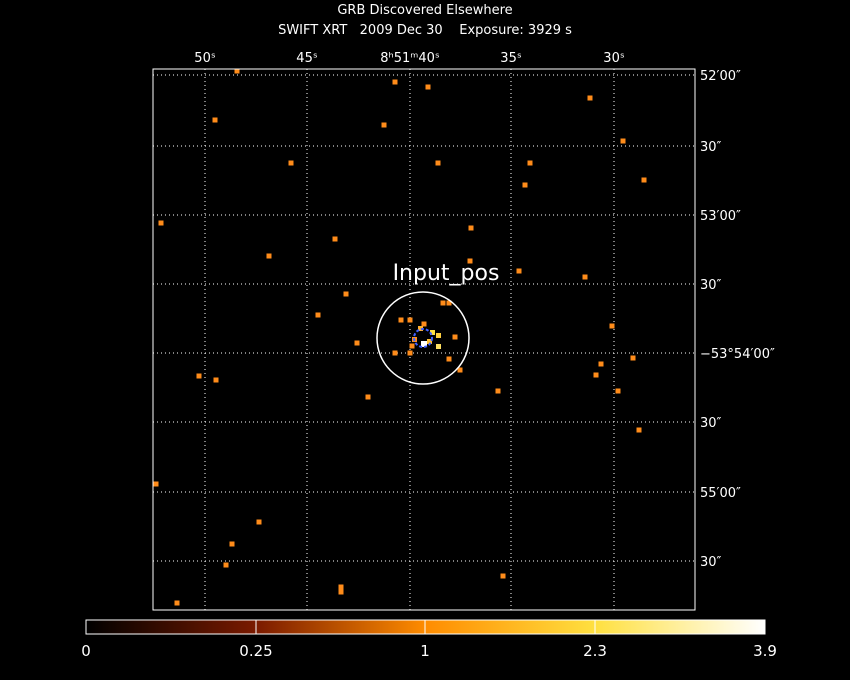  Describe the element at coordinates (205, 58) in the screenshot. I see `top-tick-label: 50ˢ` at that location.